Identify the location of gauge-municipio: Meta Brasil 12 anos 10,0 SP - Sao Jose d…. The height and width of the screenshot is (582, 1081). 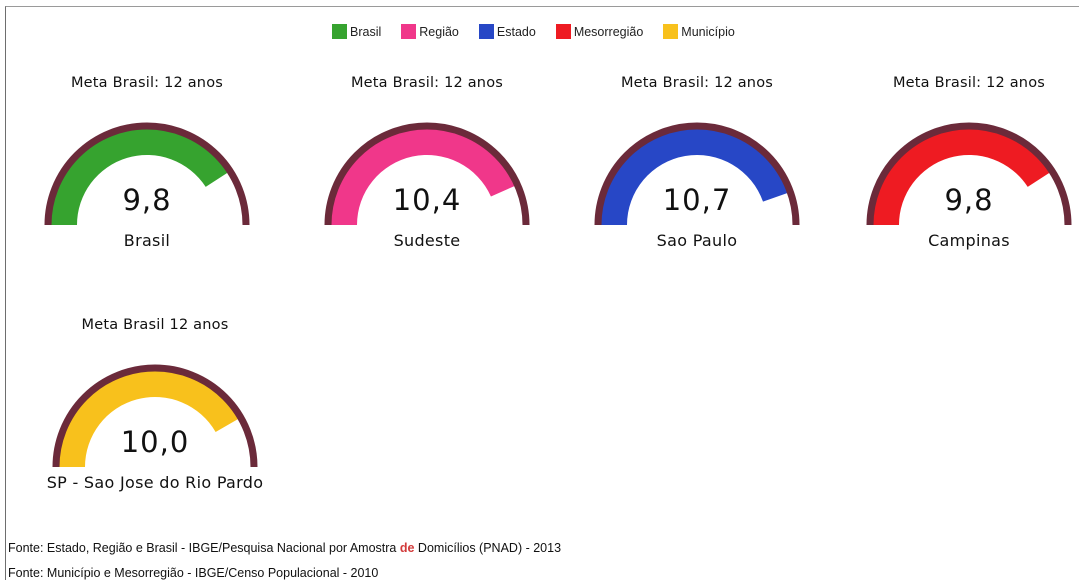
(155, 422).